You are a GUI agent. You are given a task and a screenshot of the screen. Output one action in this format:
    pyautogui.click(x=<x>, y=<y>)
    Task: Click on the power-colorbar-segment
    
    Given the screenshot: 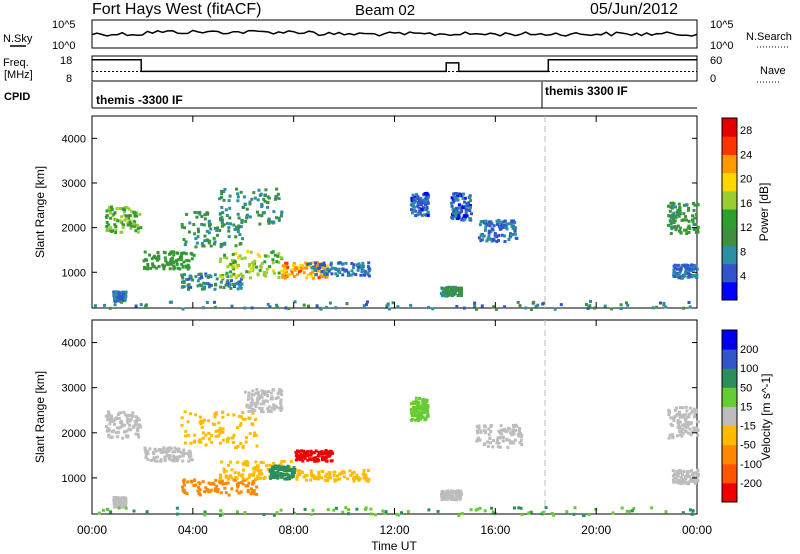 What is the action you would take?
    pyautogui.click(x=729, y=127)
    